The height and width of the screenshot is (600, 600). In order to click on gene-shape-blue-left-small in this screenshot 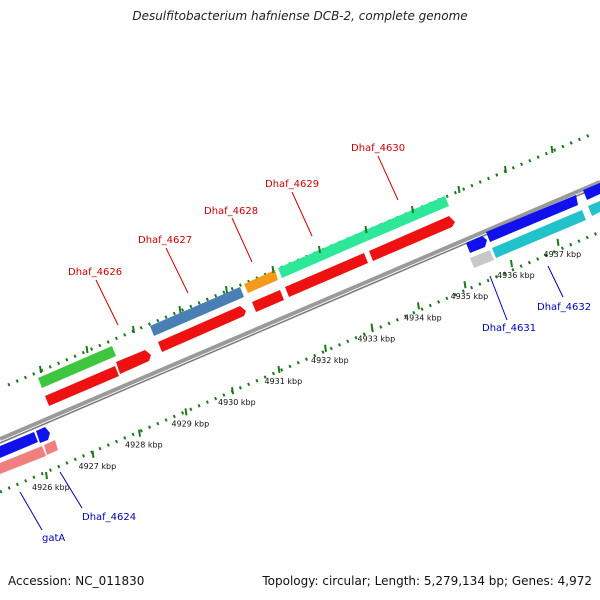, I will do `click(43, 435)`.